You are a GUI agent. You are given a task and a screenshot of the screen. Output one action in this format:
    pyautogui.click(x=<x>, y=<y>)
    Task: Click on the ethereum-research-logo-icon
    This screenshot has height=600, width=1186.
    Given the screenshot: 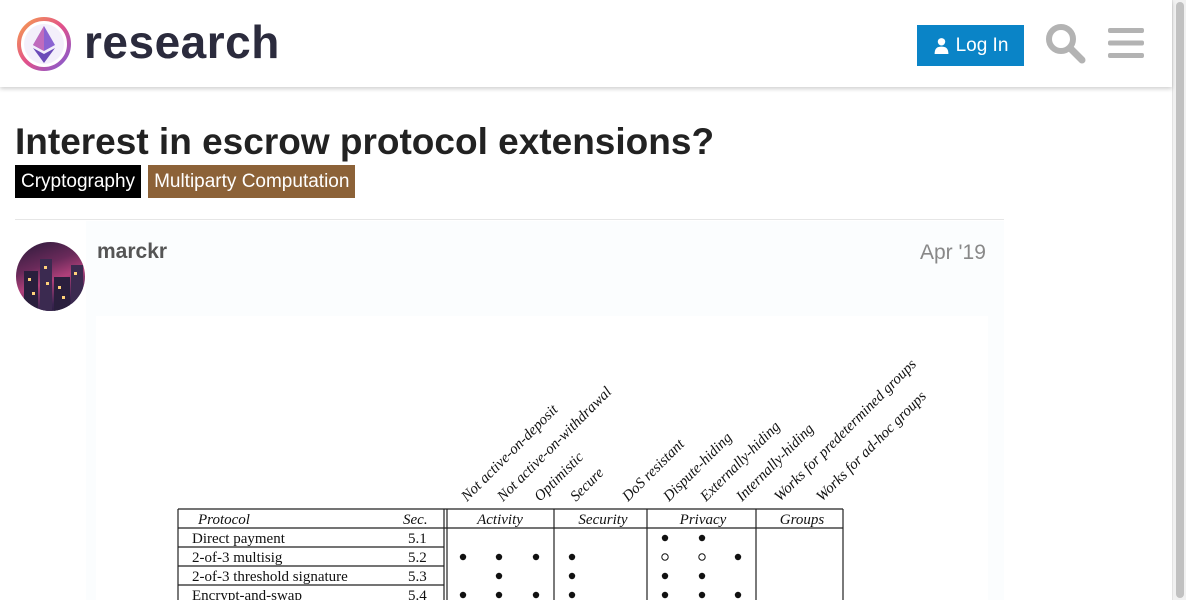 What is the action you would take?
    pyautogui.click(x=44, y=44)
    